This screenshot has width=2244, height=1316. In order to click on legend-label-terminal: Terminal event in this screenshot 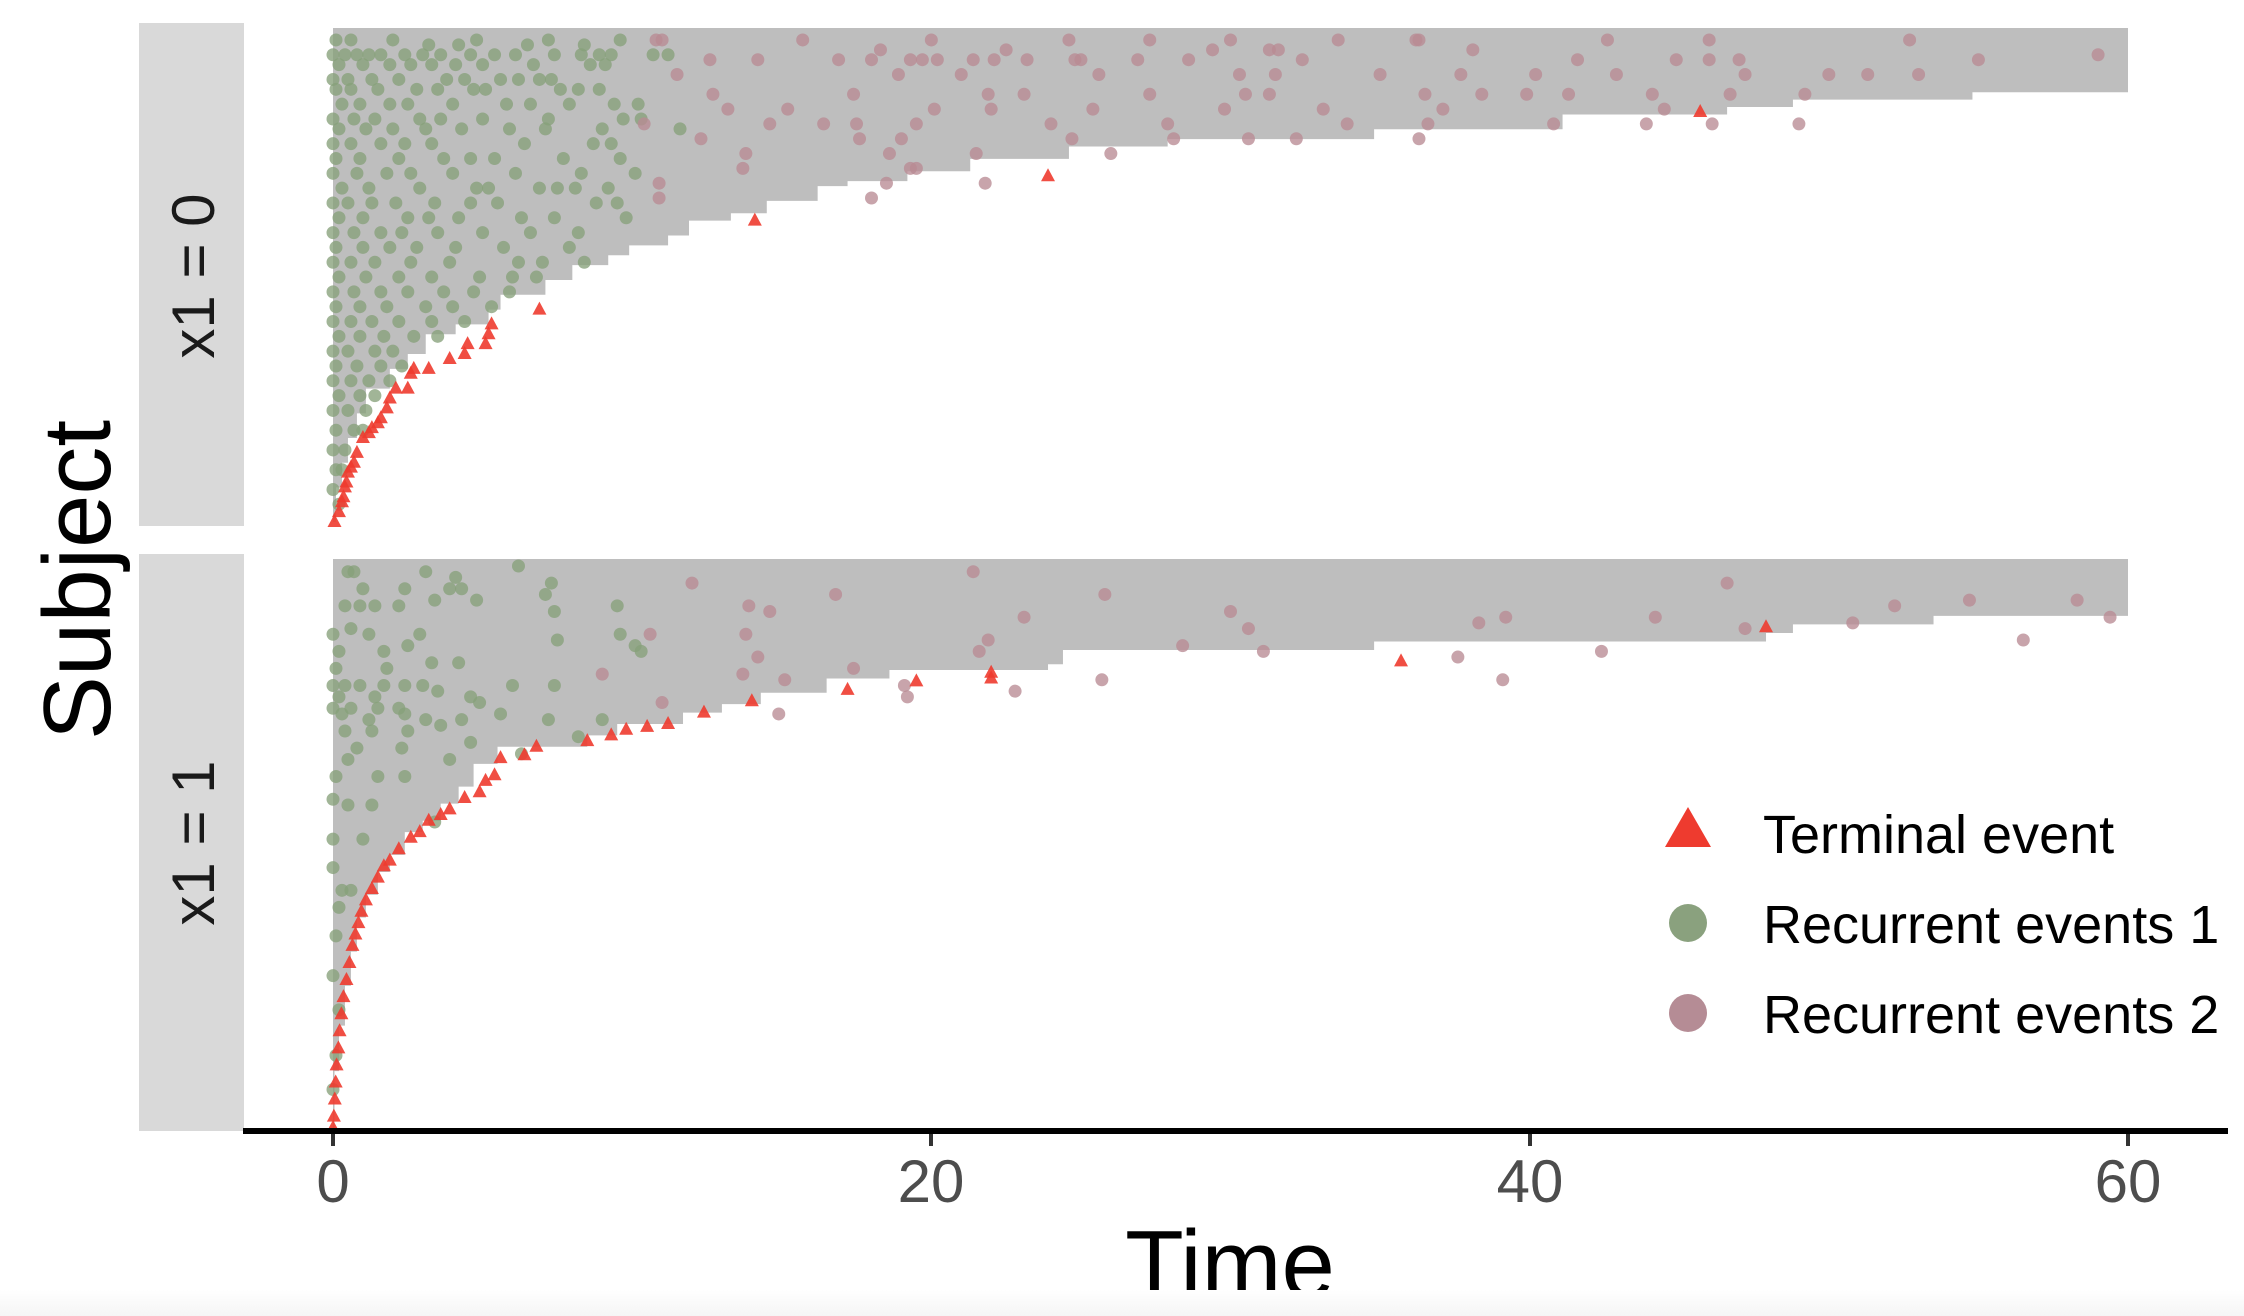, I will do `click(1938, 835)`.